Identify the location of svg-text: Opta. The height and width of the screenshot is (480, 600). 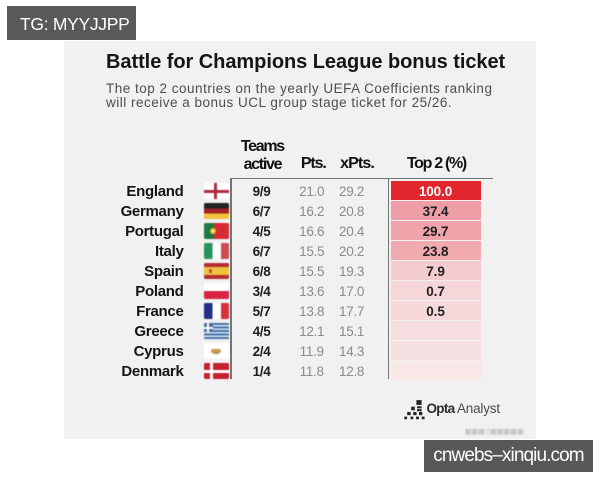
(441, 408).